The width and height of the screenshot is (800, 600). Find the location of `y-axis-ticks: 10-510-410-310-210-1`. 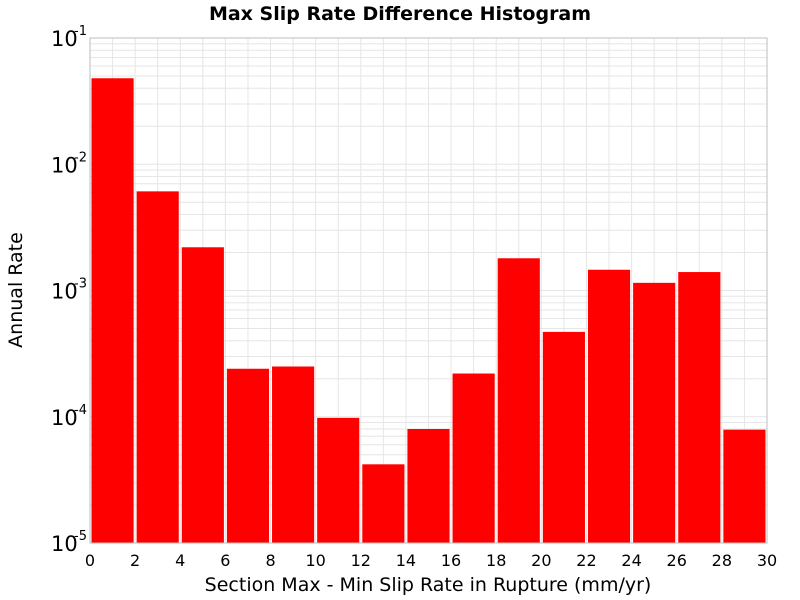

y-axis-ticks: 10-510-410-310-210-1 is located at coordinates (69, 290).